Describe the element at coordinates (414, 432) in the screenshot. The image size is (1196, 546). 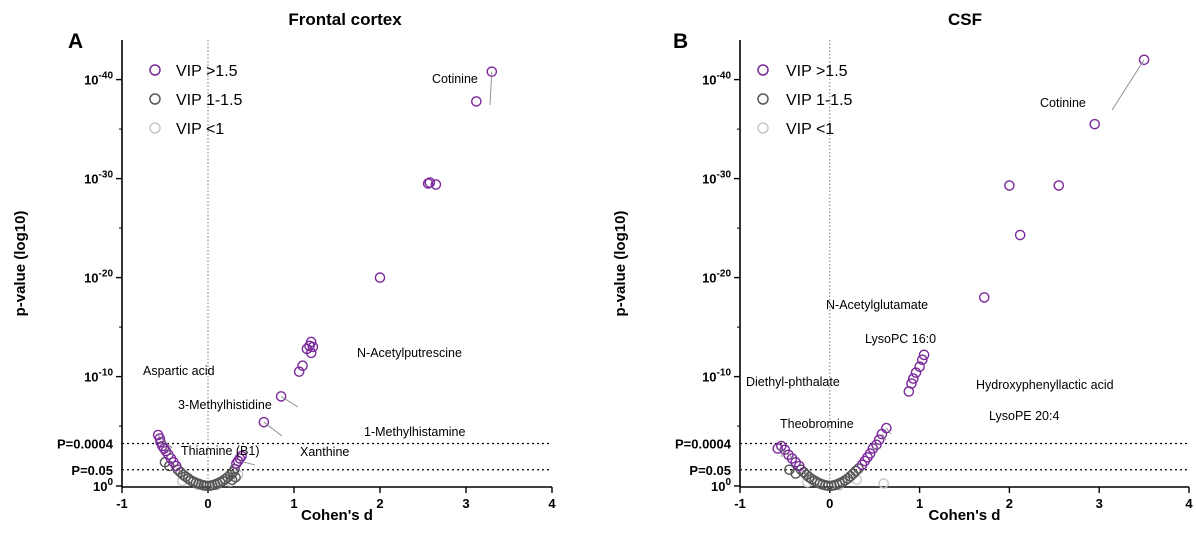
I see `annotation-label: 1-Methylhistamine` at that location.